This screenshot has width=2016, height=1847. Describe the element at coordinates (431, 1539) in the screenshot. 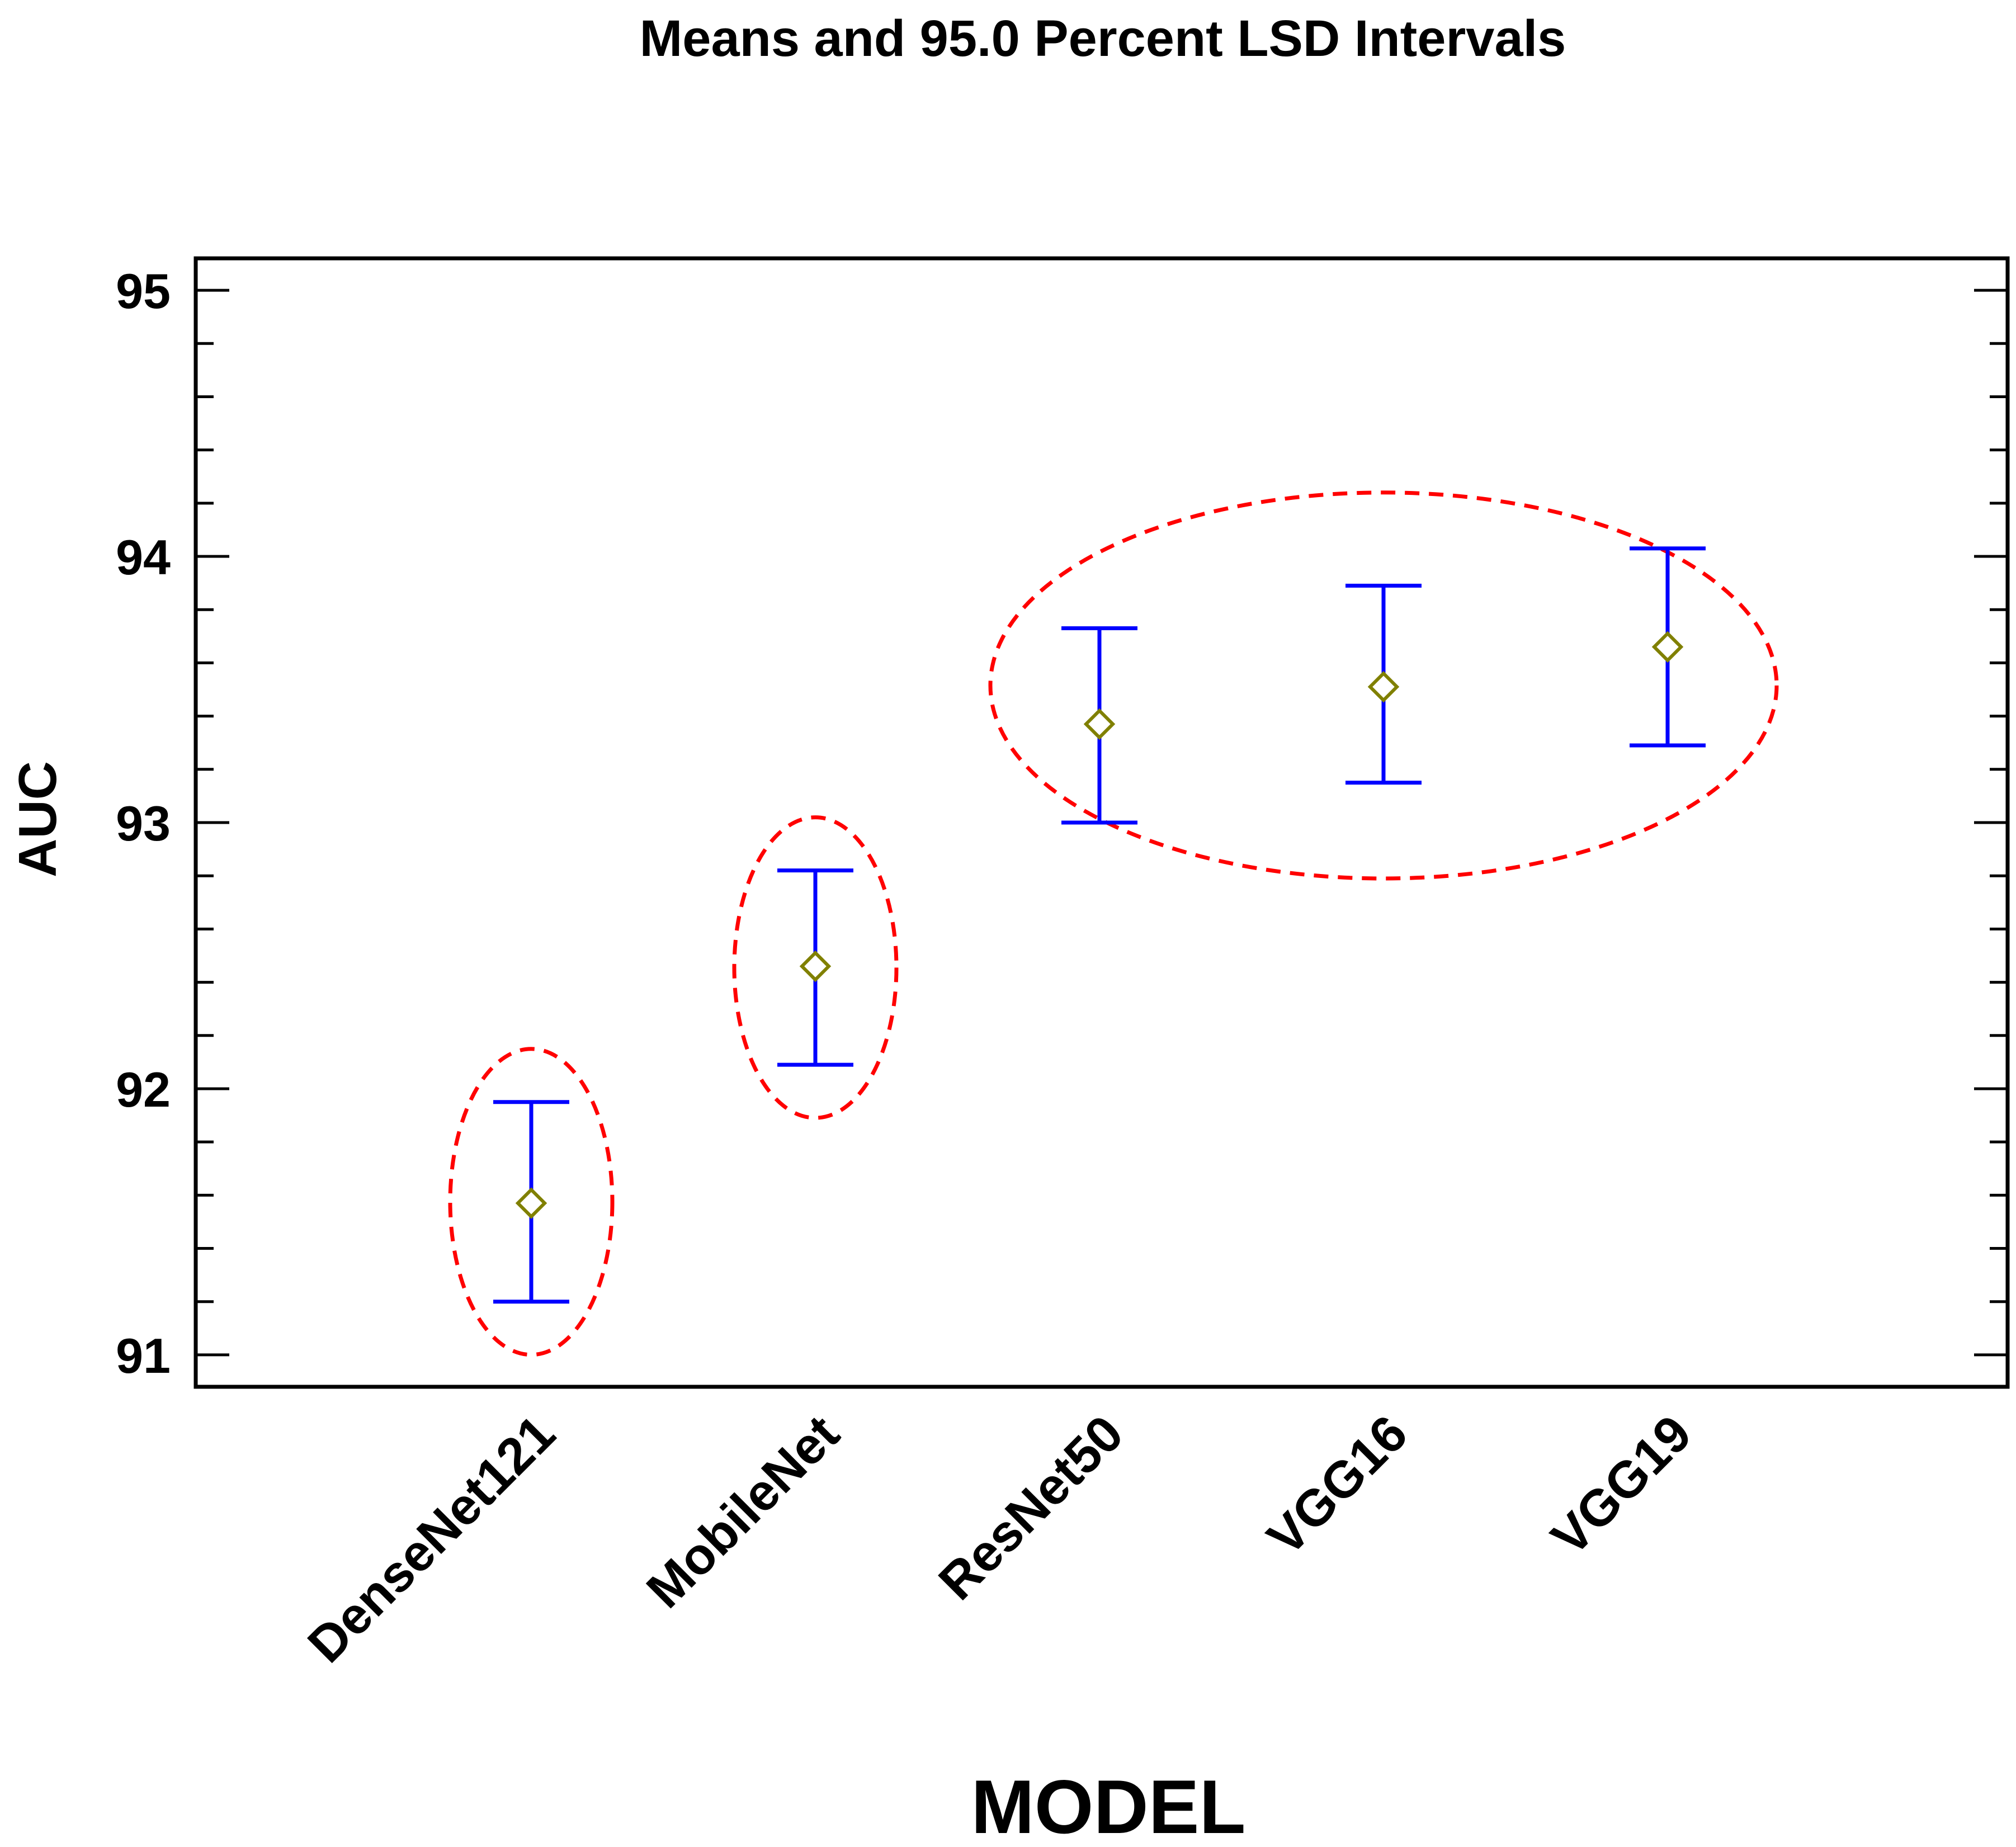

I see `x-tick-label: DenseNet121` at that location.